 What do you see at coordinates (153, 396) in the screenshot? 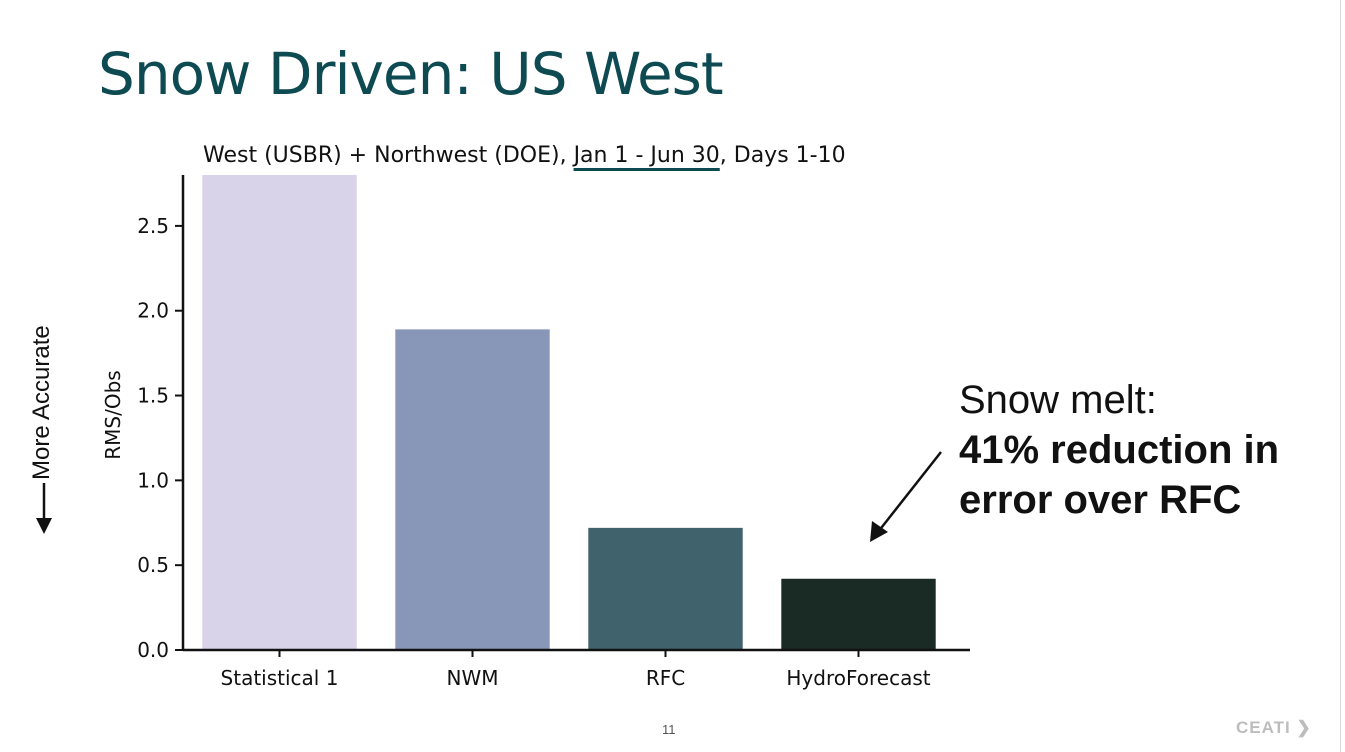
I see `y-tick-label: 1.5` at bounding box center [153, 396].